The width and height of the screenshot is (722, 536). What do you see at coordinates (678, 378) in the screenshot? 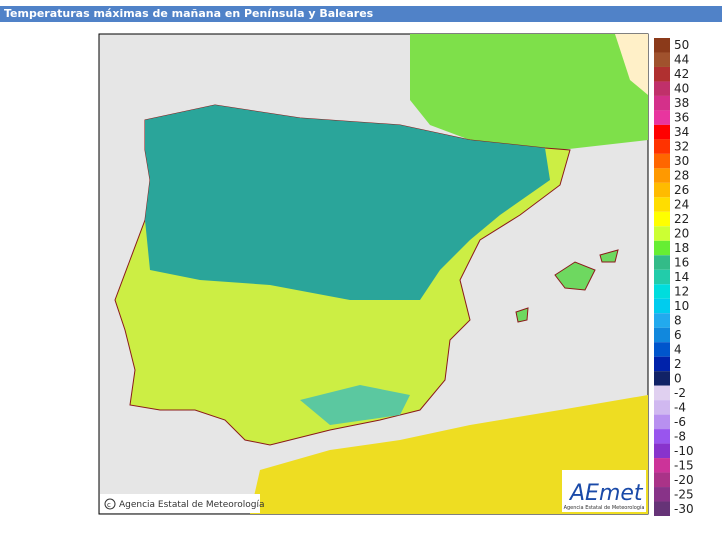
I see `legend-label: 0` at bounding box center [678, 378].